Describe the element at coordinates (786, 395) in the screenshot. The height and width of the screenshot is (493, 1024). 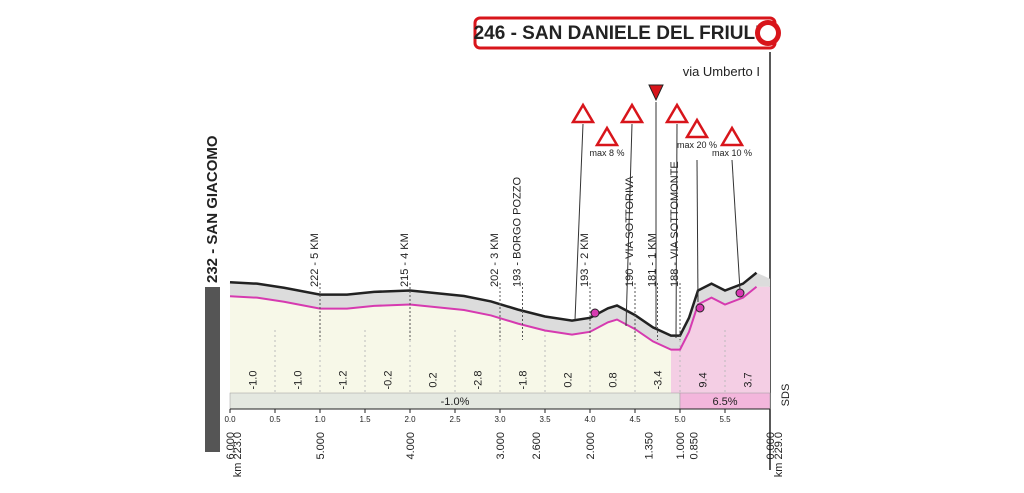
I see `finish-mark: SDS` at that location.